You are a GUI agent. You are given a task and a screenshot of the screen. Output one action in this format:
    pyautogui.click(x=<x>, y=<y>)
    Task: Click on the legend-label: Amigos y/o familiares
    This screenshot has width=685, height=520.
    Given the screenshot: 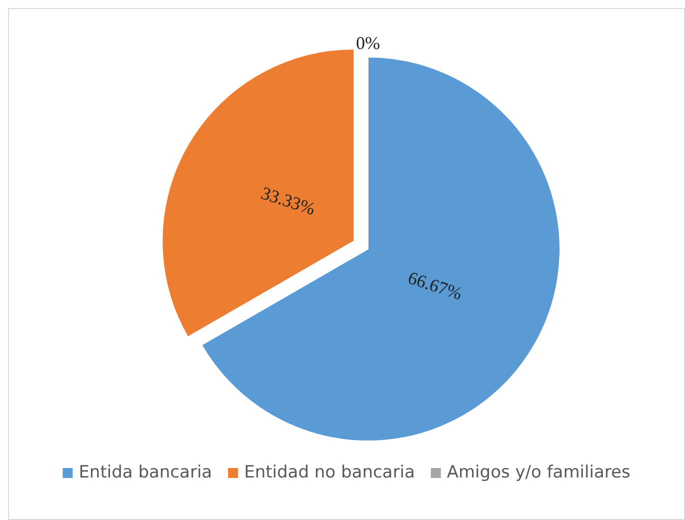 What is the action you would take?
    pyautogui.click(x=538, y=472)
    